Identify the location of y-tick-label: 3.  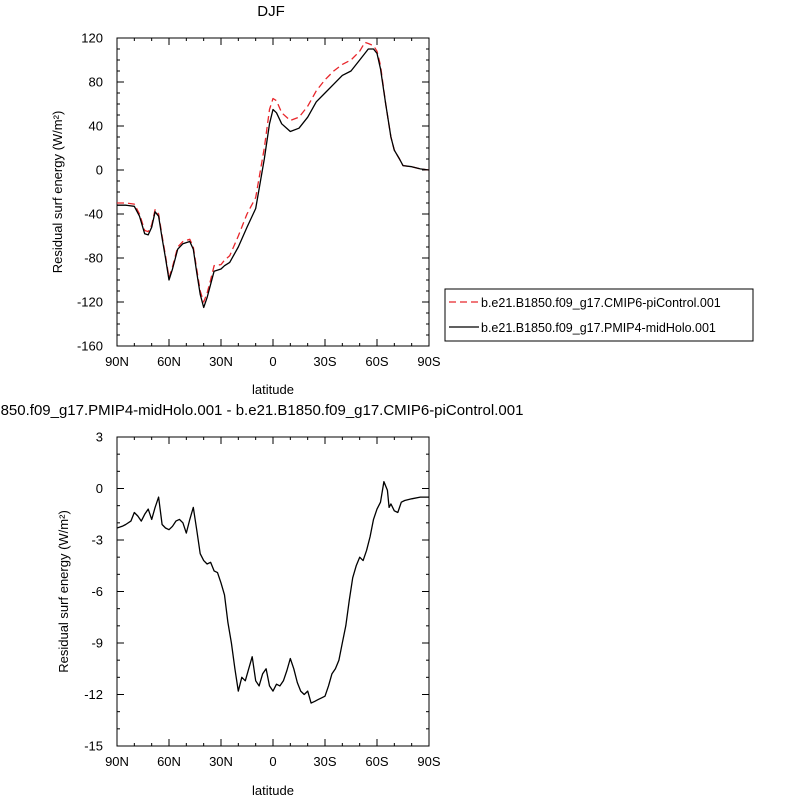
(99, 437).